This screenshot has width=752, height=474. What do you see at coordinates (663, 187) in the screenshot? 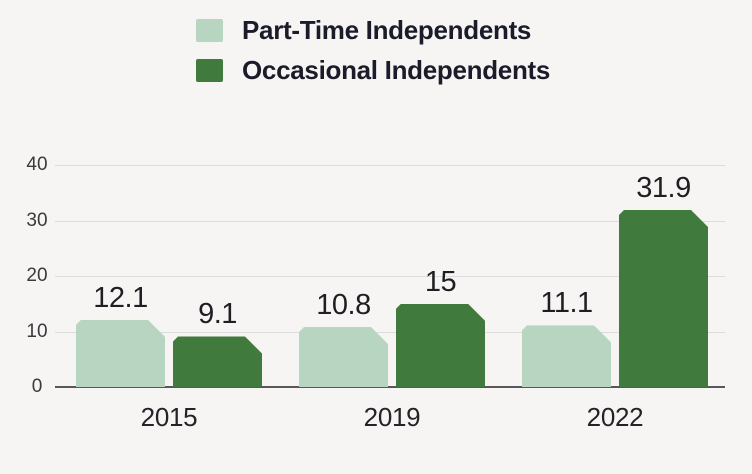
I see `value-label-2022-occasional: 31.9` at bounding box center [663, 187].